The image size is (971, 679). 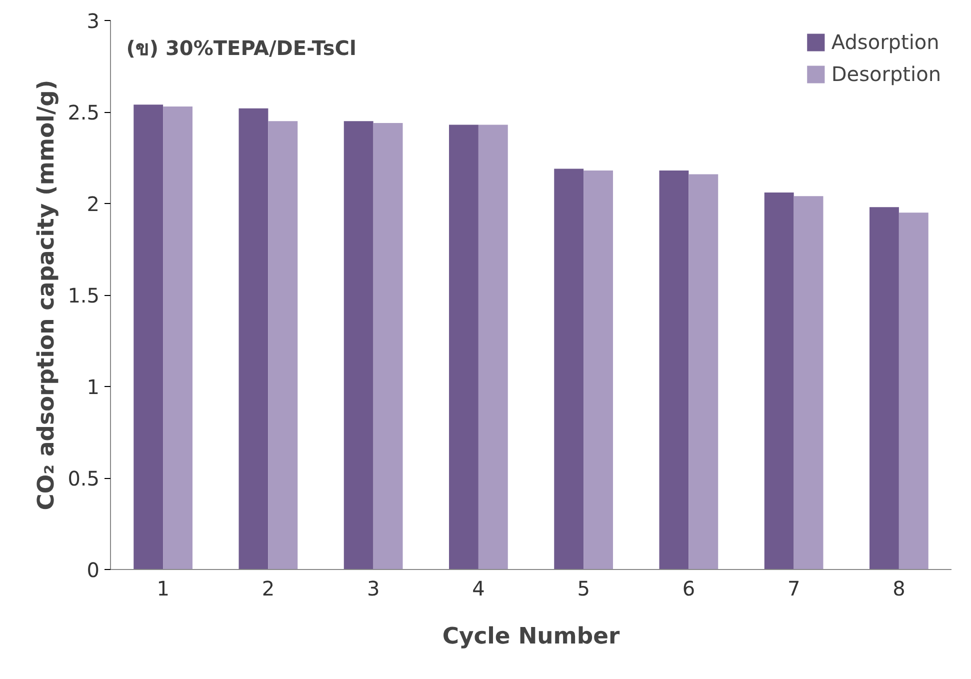 I want to click on x-tick-label: 3, so click(x=373, y=588).